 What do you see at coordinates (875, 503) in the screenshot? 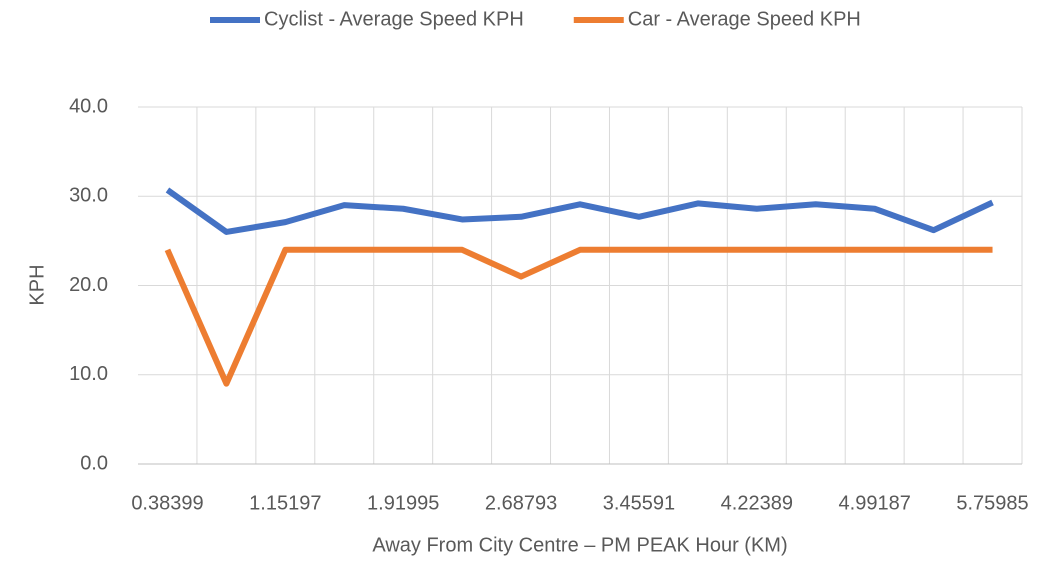
I see `x-tick-label: 4.99187` at bounding box center [875, 503].